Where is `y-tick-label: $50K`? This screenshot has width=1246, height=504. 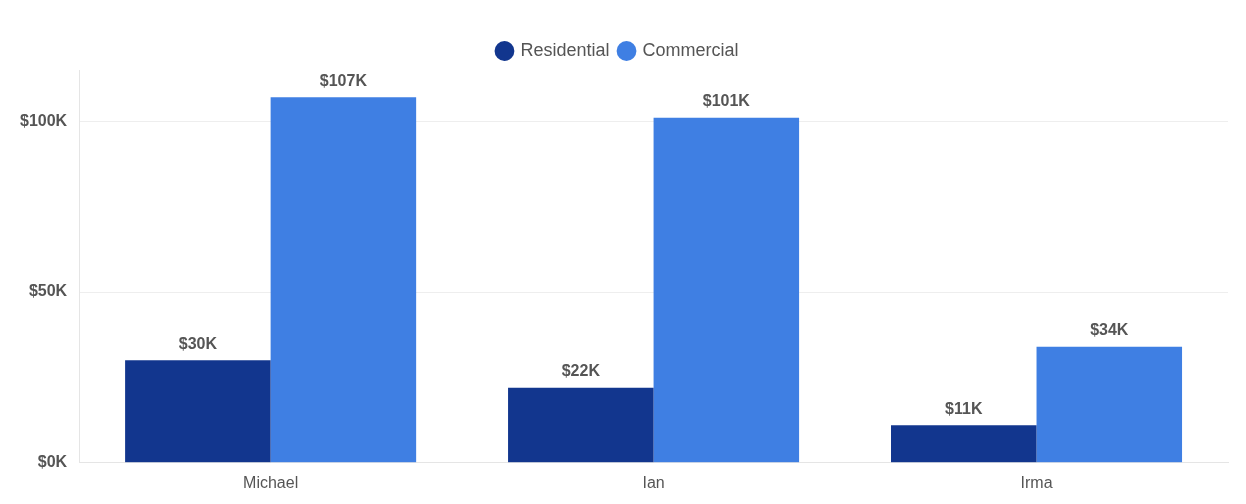
y-tick-label: $50K is located at coordinates (48, 291).